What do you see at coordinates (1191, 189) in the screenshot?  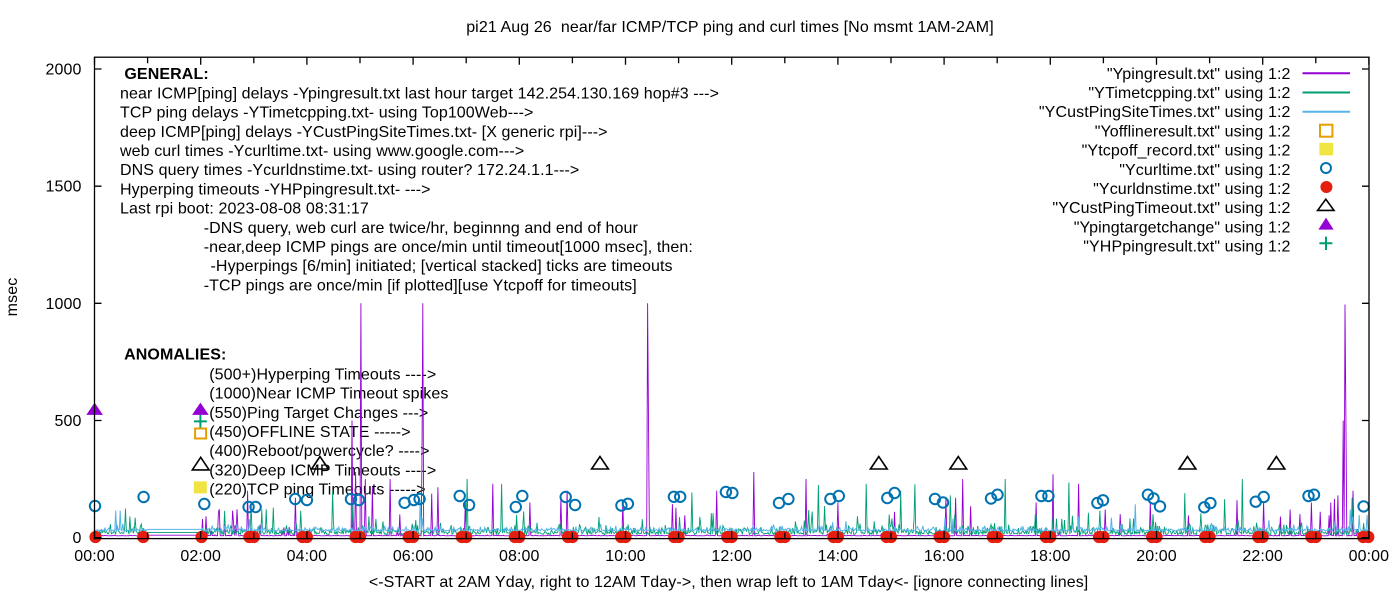 I see `svg-text: "Ycurldnstime.txt" using 1:2` at bounding box center [1191, 189].